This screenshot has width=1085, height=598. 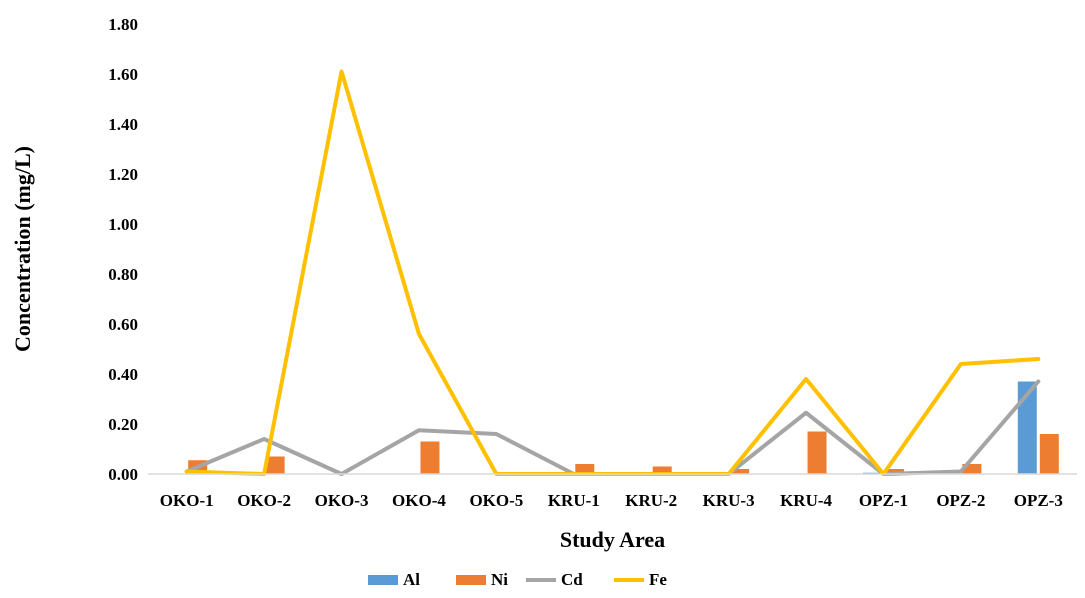 I want to click on bar-al, so click(x=1027, y=427).